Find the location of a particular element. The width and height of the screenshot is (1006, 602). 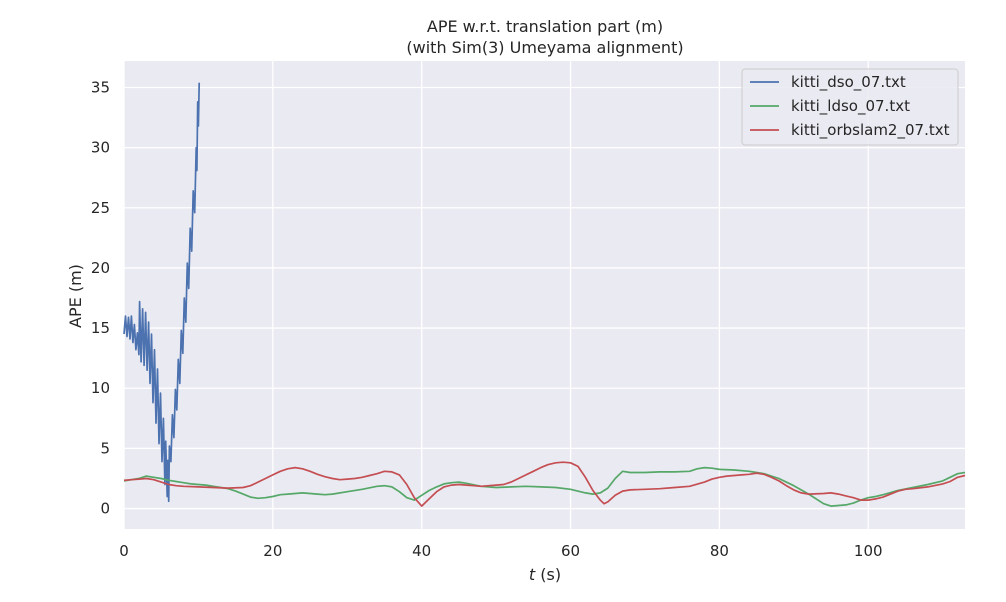

x-axis-label-variable: t is located at coordinates (532, 574).